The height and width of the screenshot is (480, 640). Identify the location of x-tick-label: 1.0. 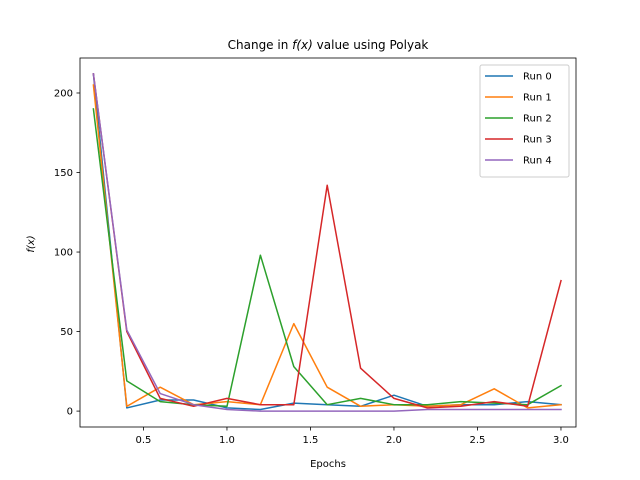
(227, 440).